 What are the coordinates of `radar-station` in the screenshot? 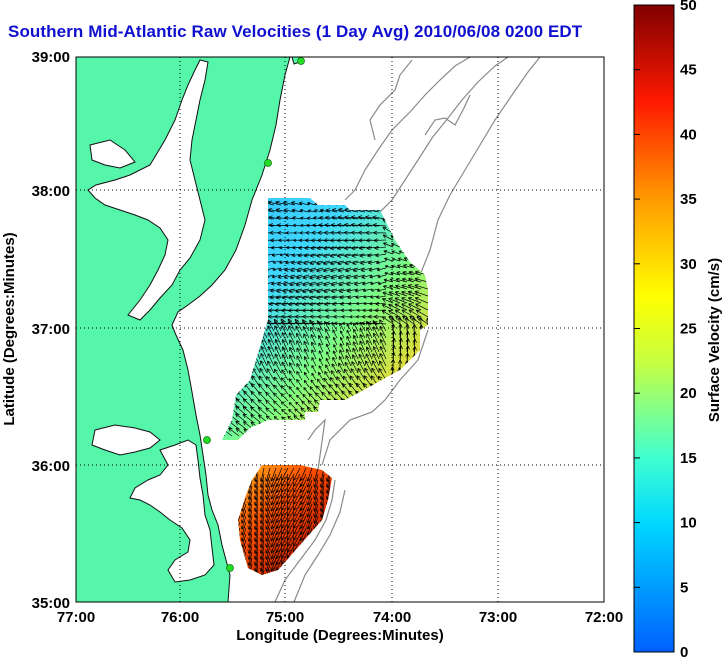 It's located at (268, 163).